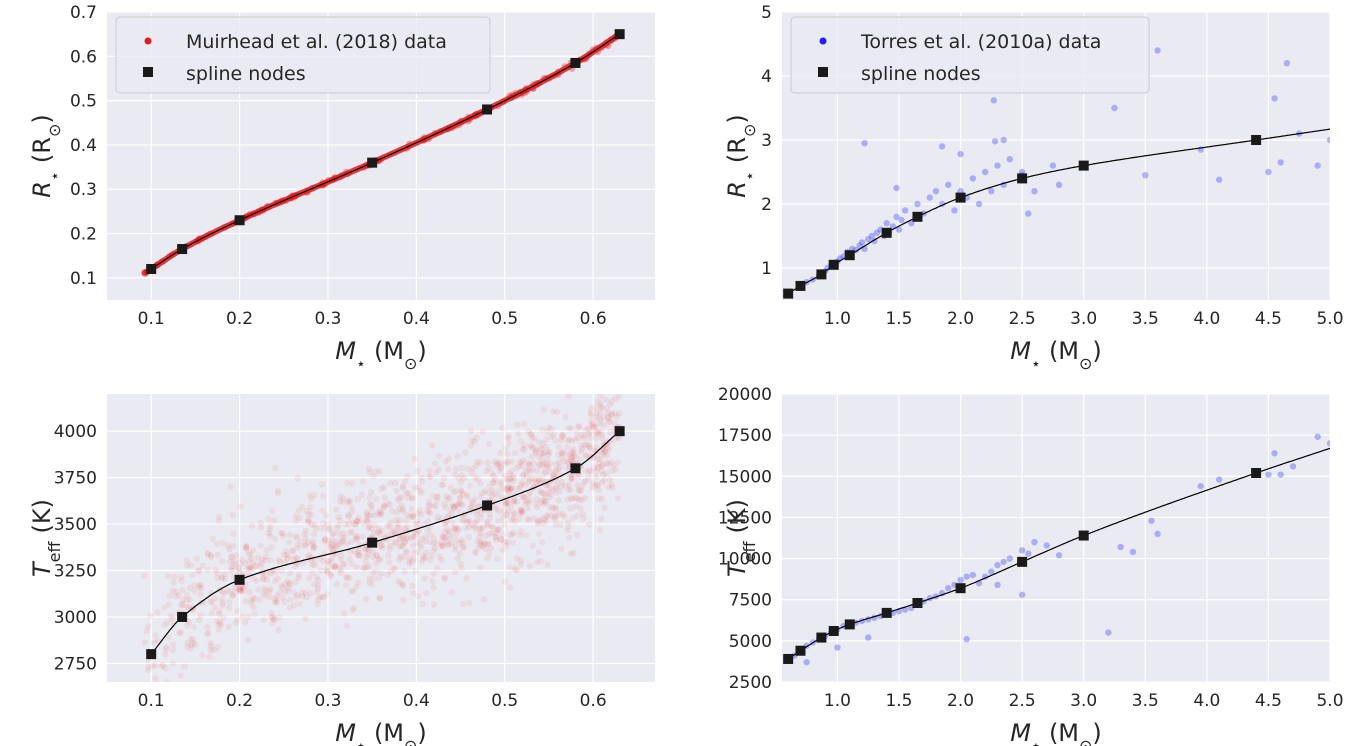 The height and width of the screenshot is (746, 1369). I want to click on x-axis-label-close: ), so click(421, 351).